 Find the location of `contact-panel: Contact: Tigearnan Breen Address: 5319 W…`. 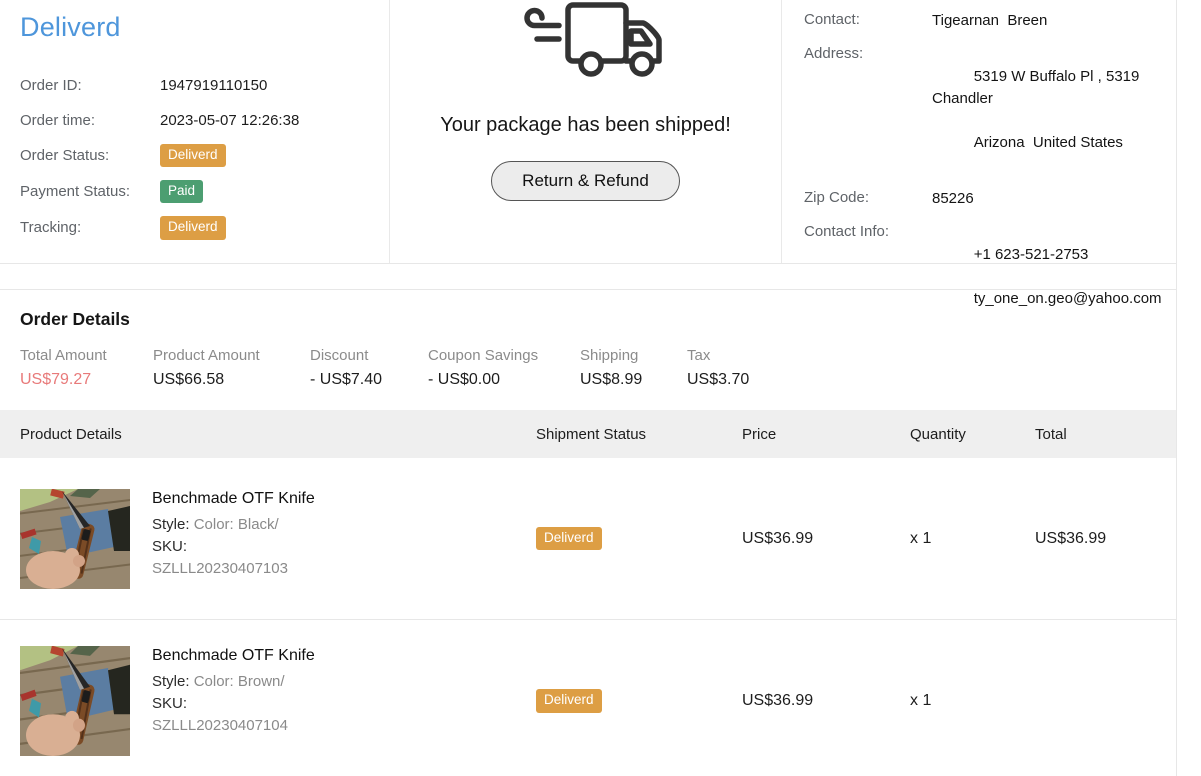

contact-panel: Contact: Tigearnan Breen Address: 5319 W… is located at coordinates (979, 153).